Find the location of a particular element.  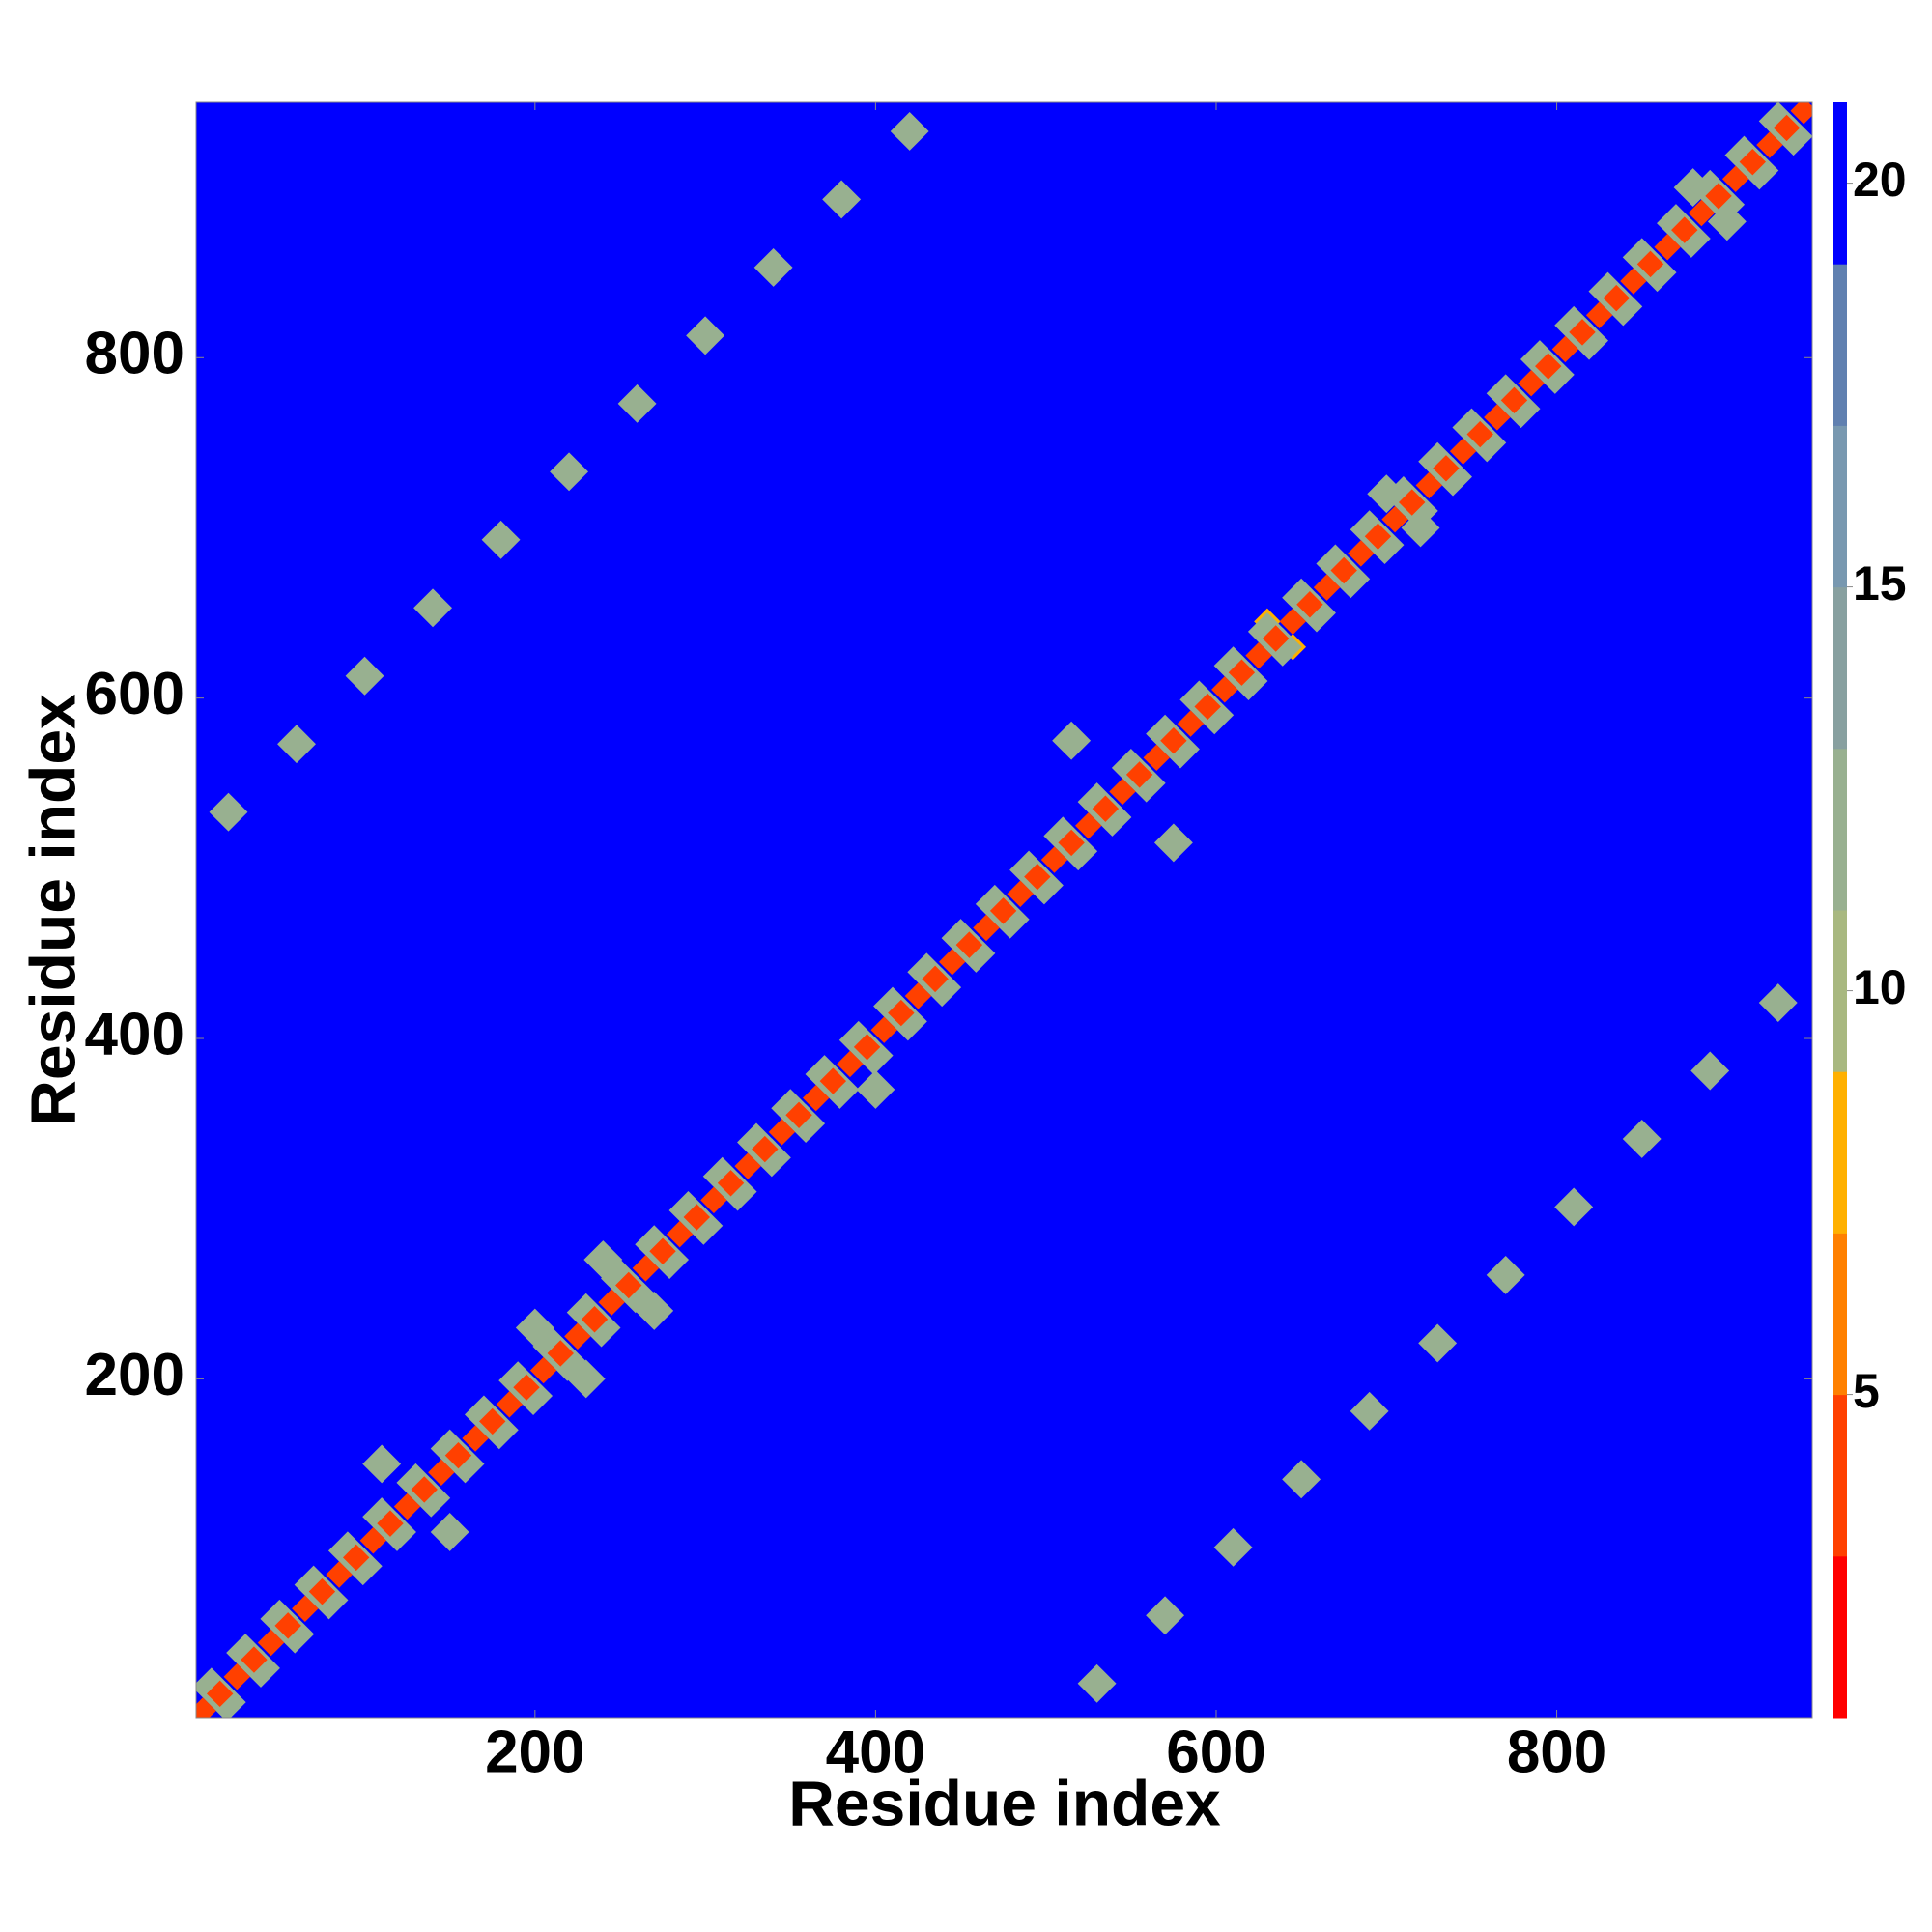

y-tick-label: 800 is located at coordinates (135, 354).